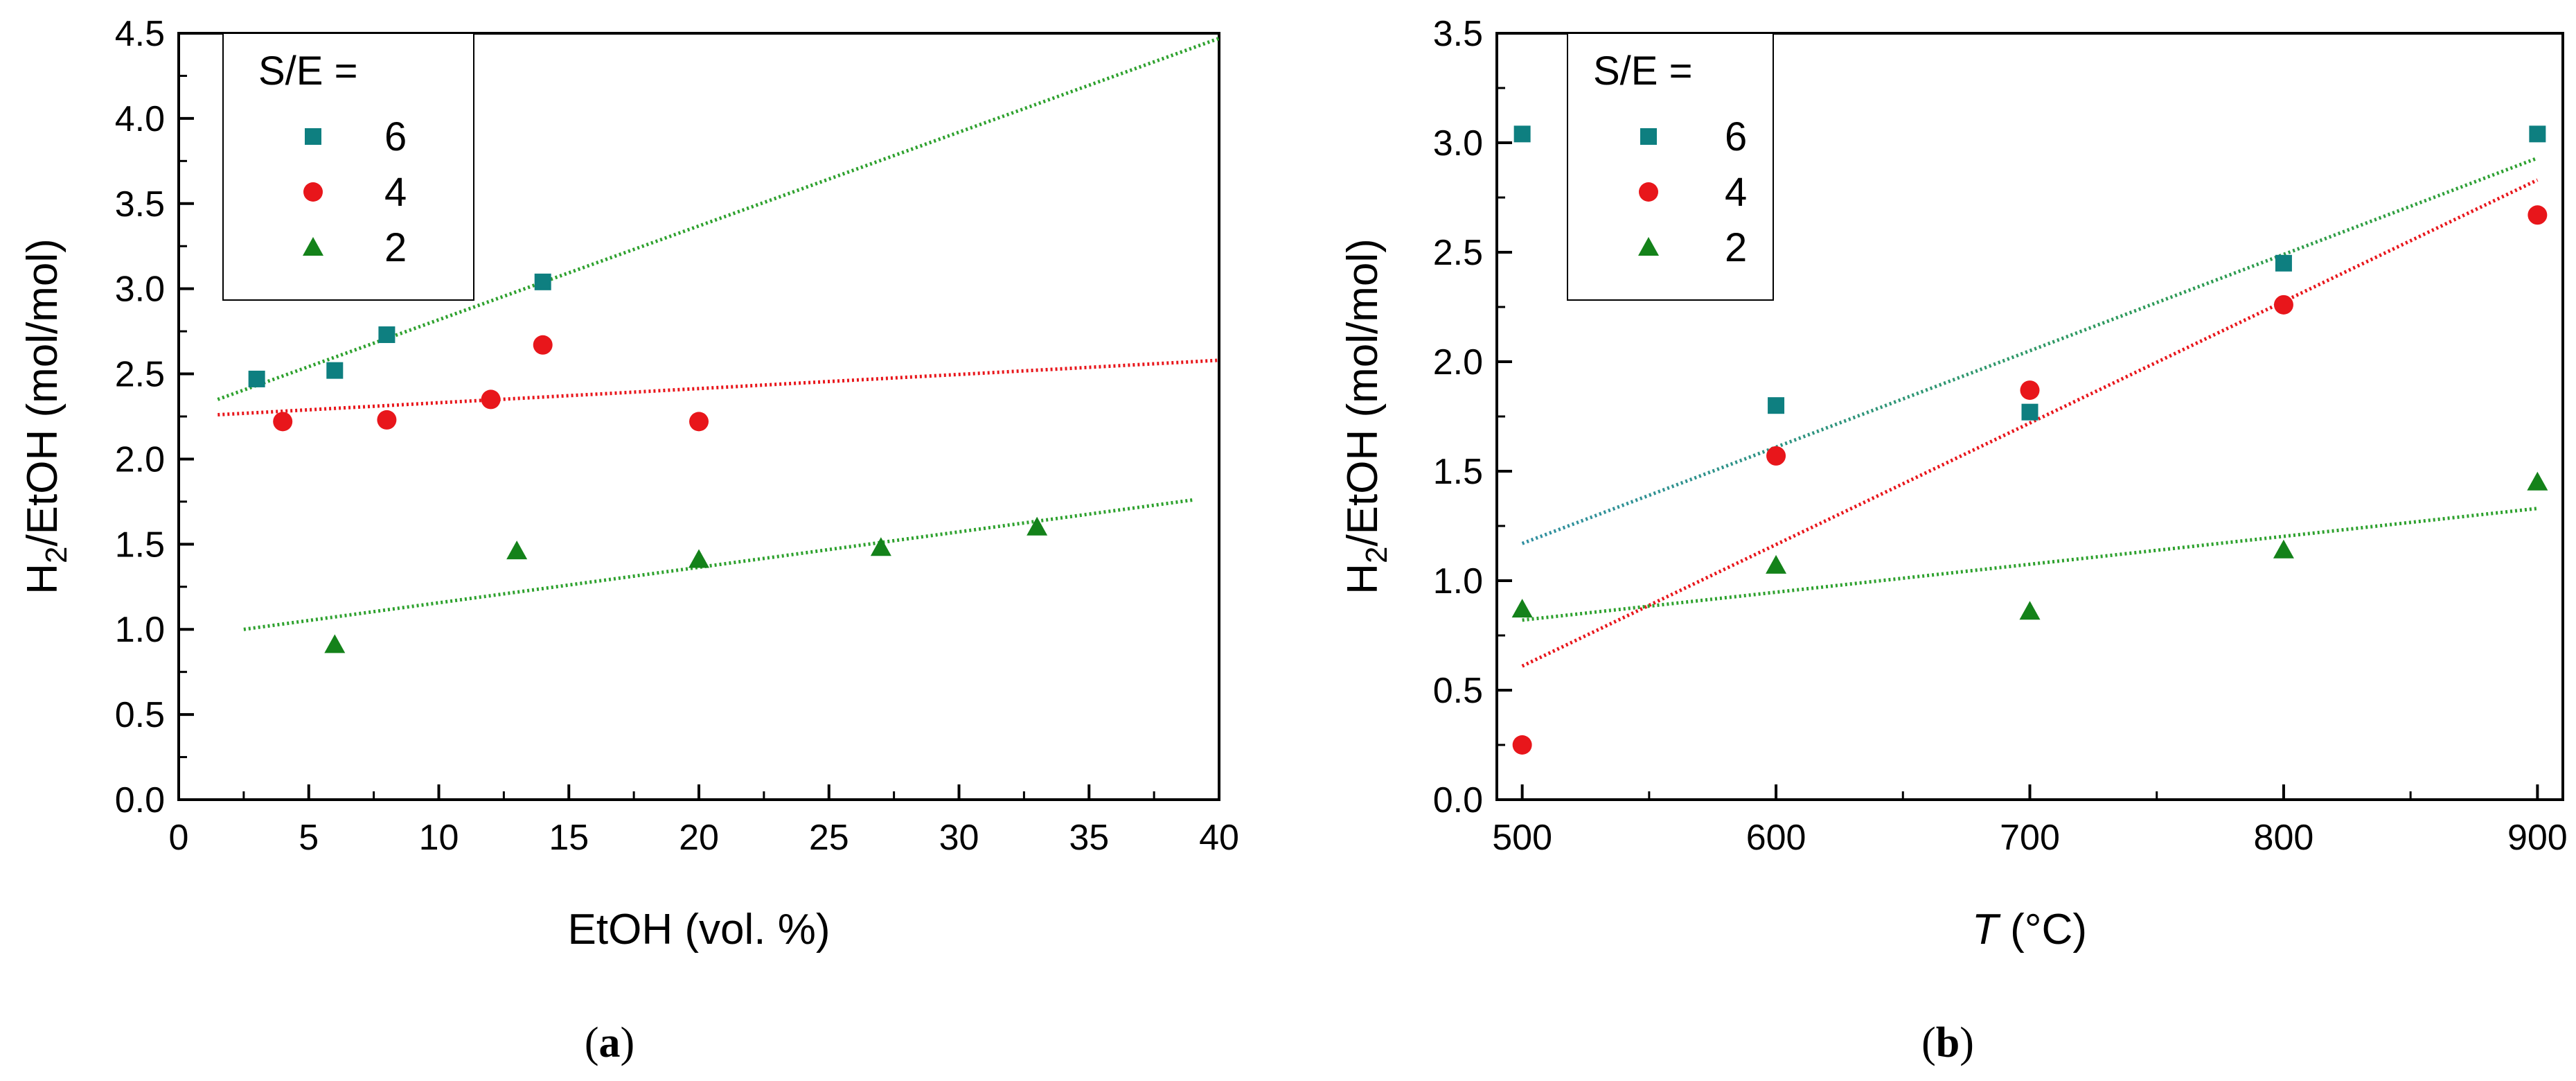 Image resolution: width=2576 pixels, height=1081 pixels. What do you see at coordinates (2029, 929) in the screenshot?
I see `x-axis-title-b: T (°C)` at bounding box center [2029, 929].